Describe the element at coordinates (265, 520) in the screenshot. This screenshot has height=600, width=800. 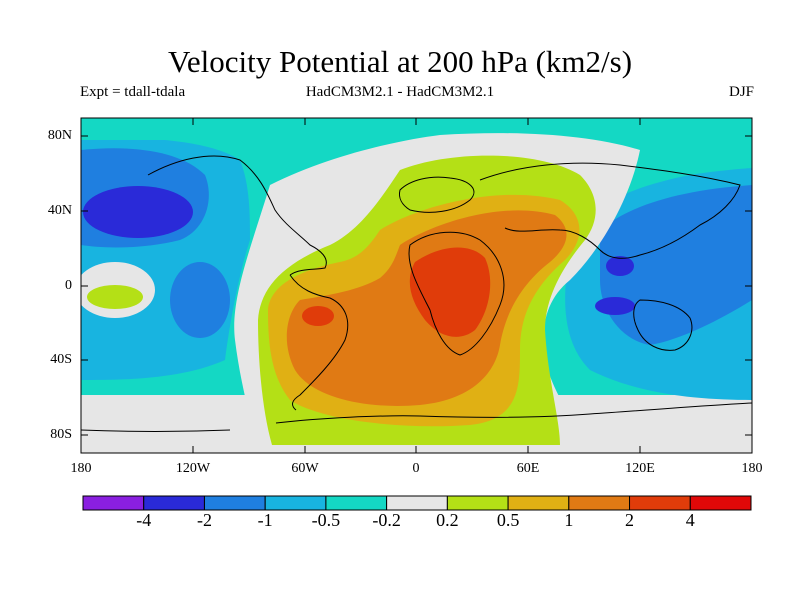
I see `colorbar-label: -1` at that location.